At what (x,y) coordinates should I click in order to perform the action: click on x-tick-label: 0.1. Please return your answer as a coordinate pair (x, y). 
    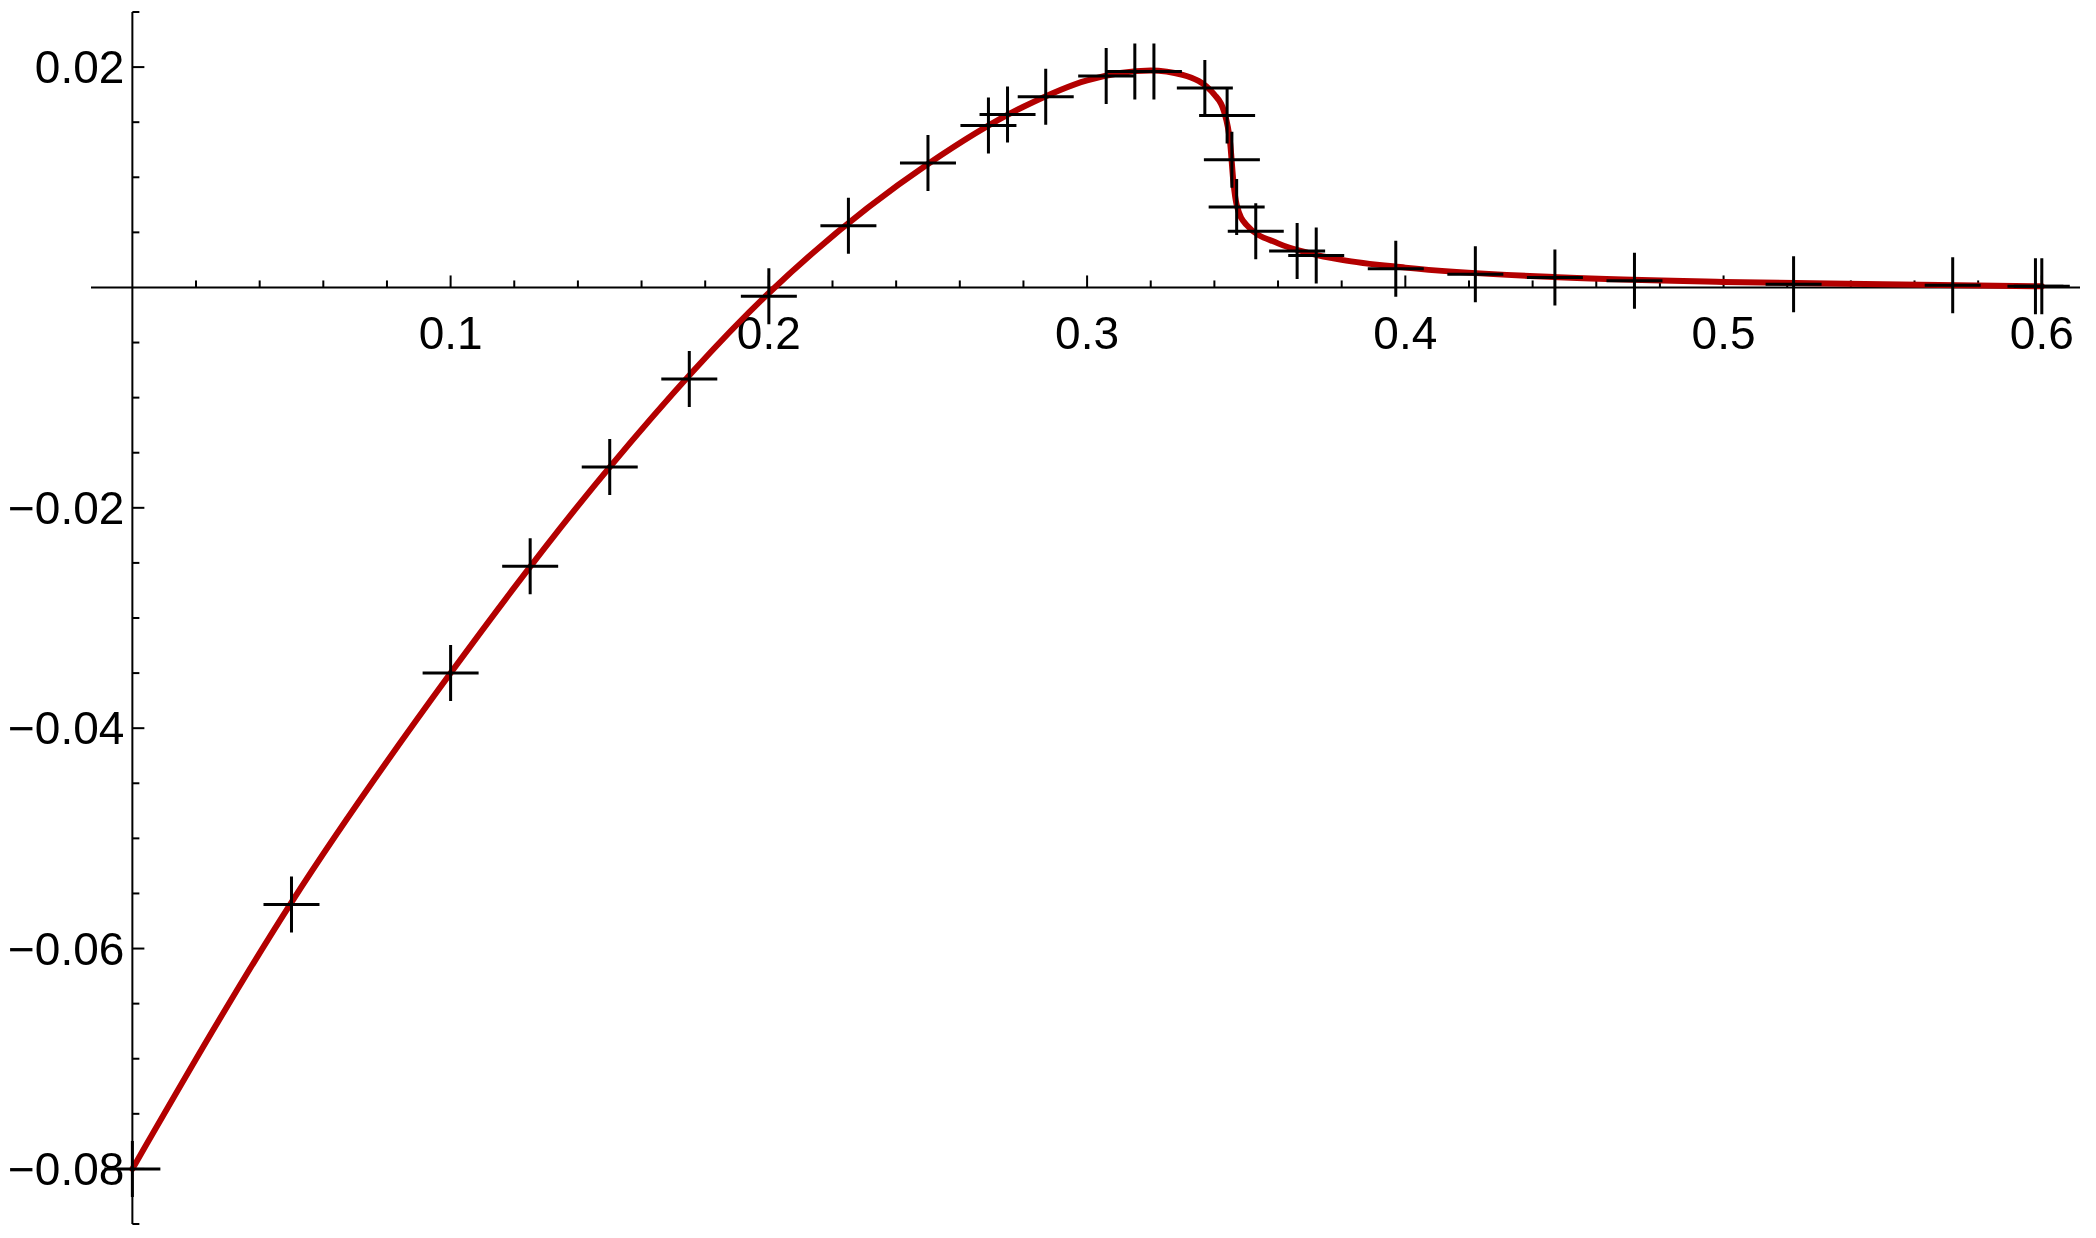
    Looking at the image, I should click on (450, 333).